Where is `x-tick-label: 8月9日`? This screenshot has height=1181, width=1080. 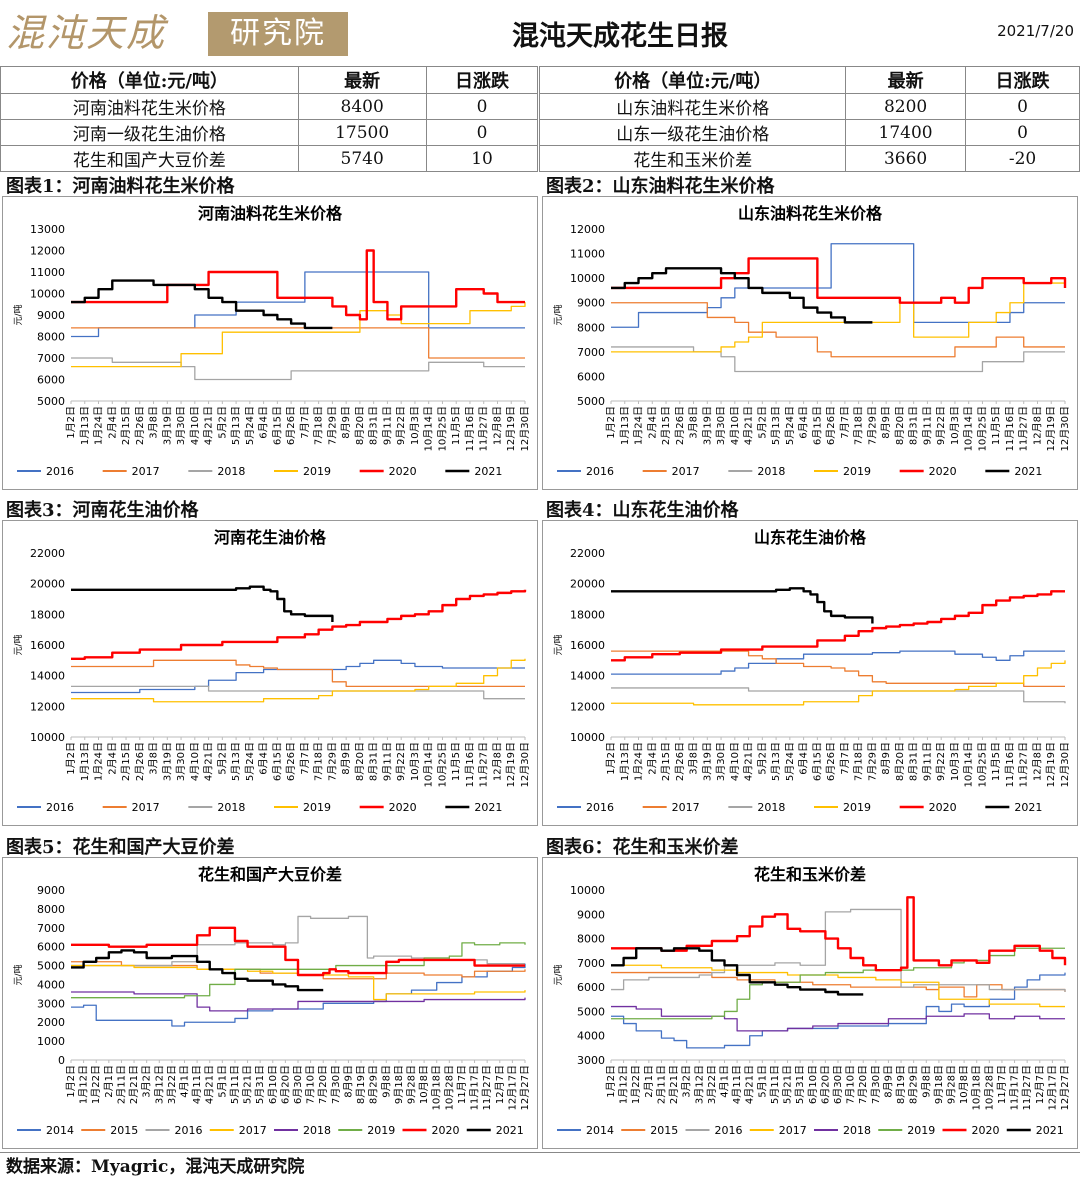 x-tick-label: 8月9日 is located at coordinates (886, 422).